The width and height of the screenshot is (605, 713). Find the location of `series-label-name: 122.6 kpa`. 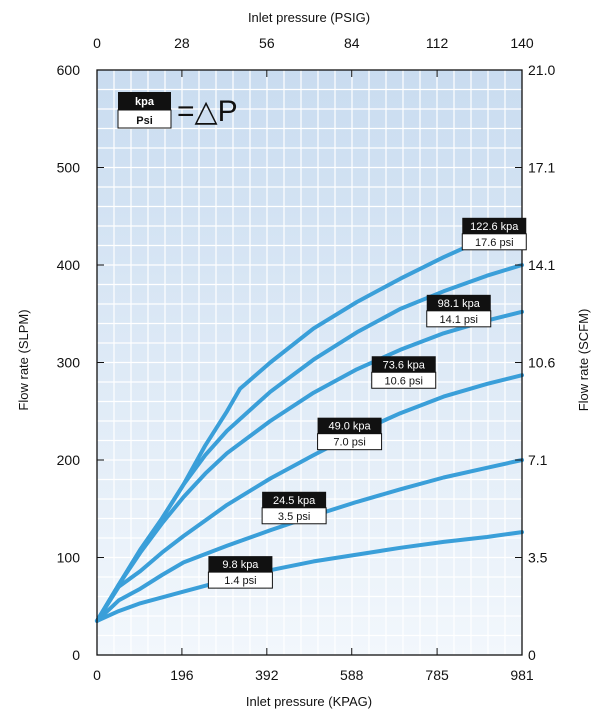

series-label-name: 122.6 kpa is located at coordinates (494, 227).